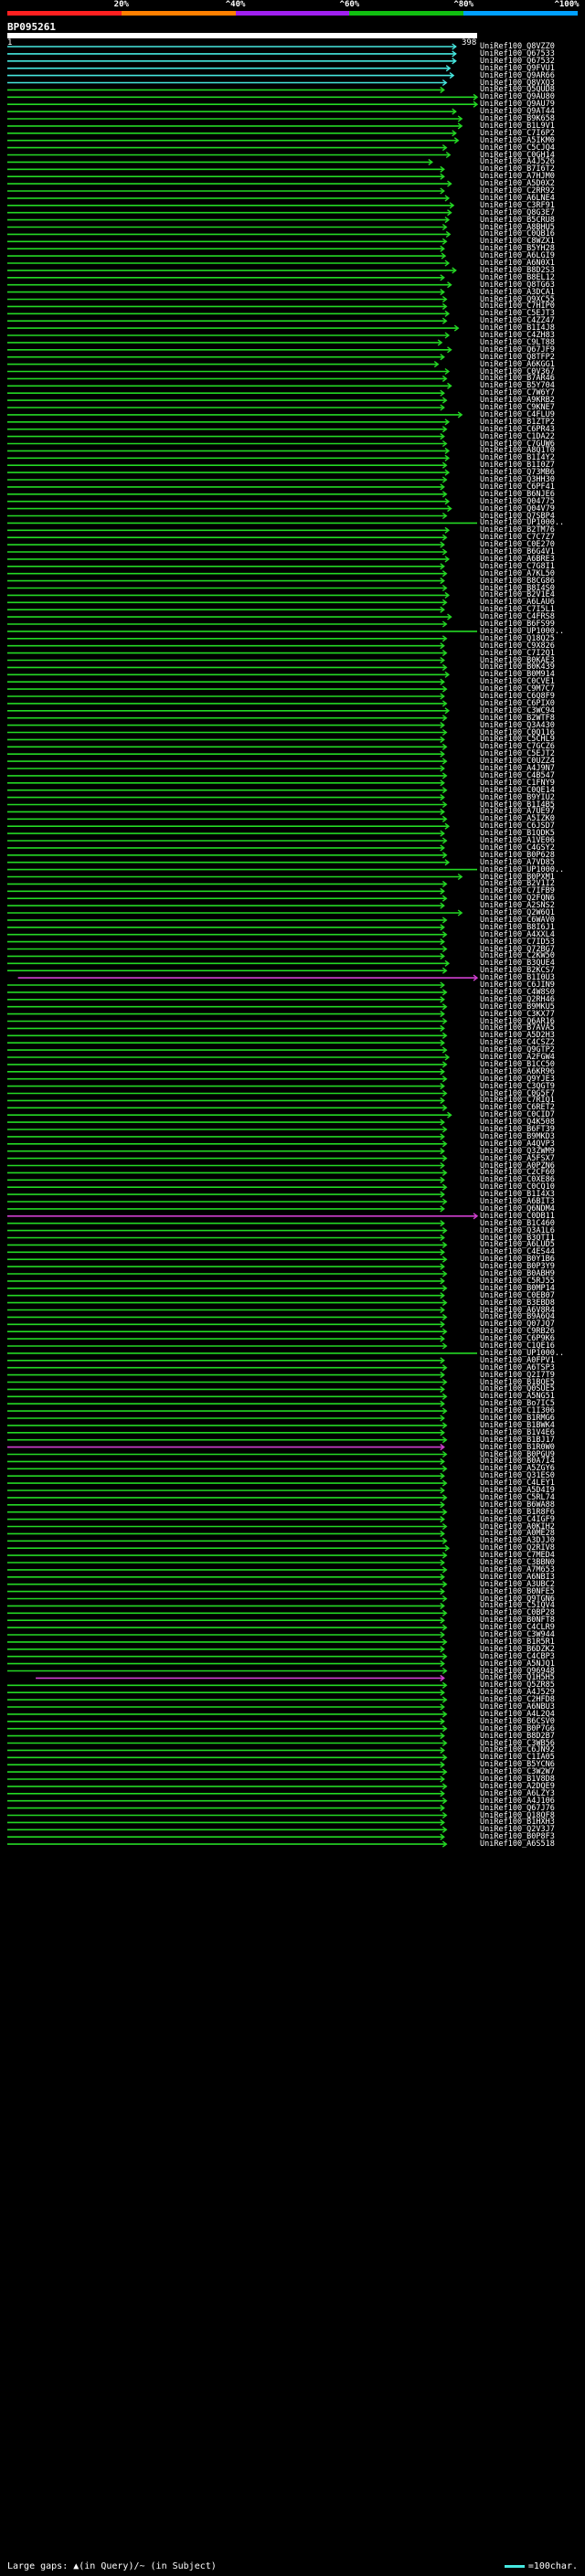 The image size is (585, 2576). I want to click on hit-label: UniRef100_C6JN92, so click(517, 1750).